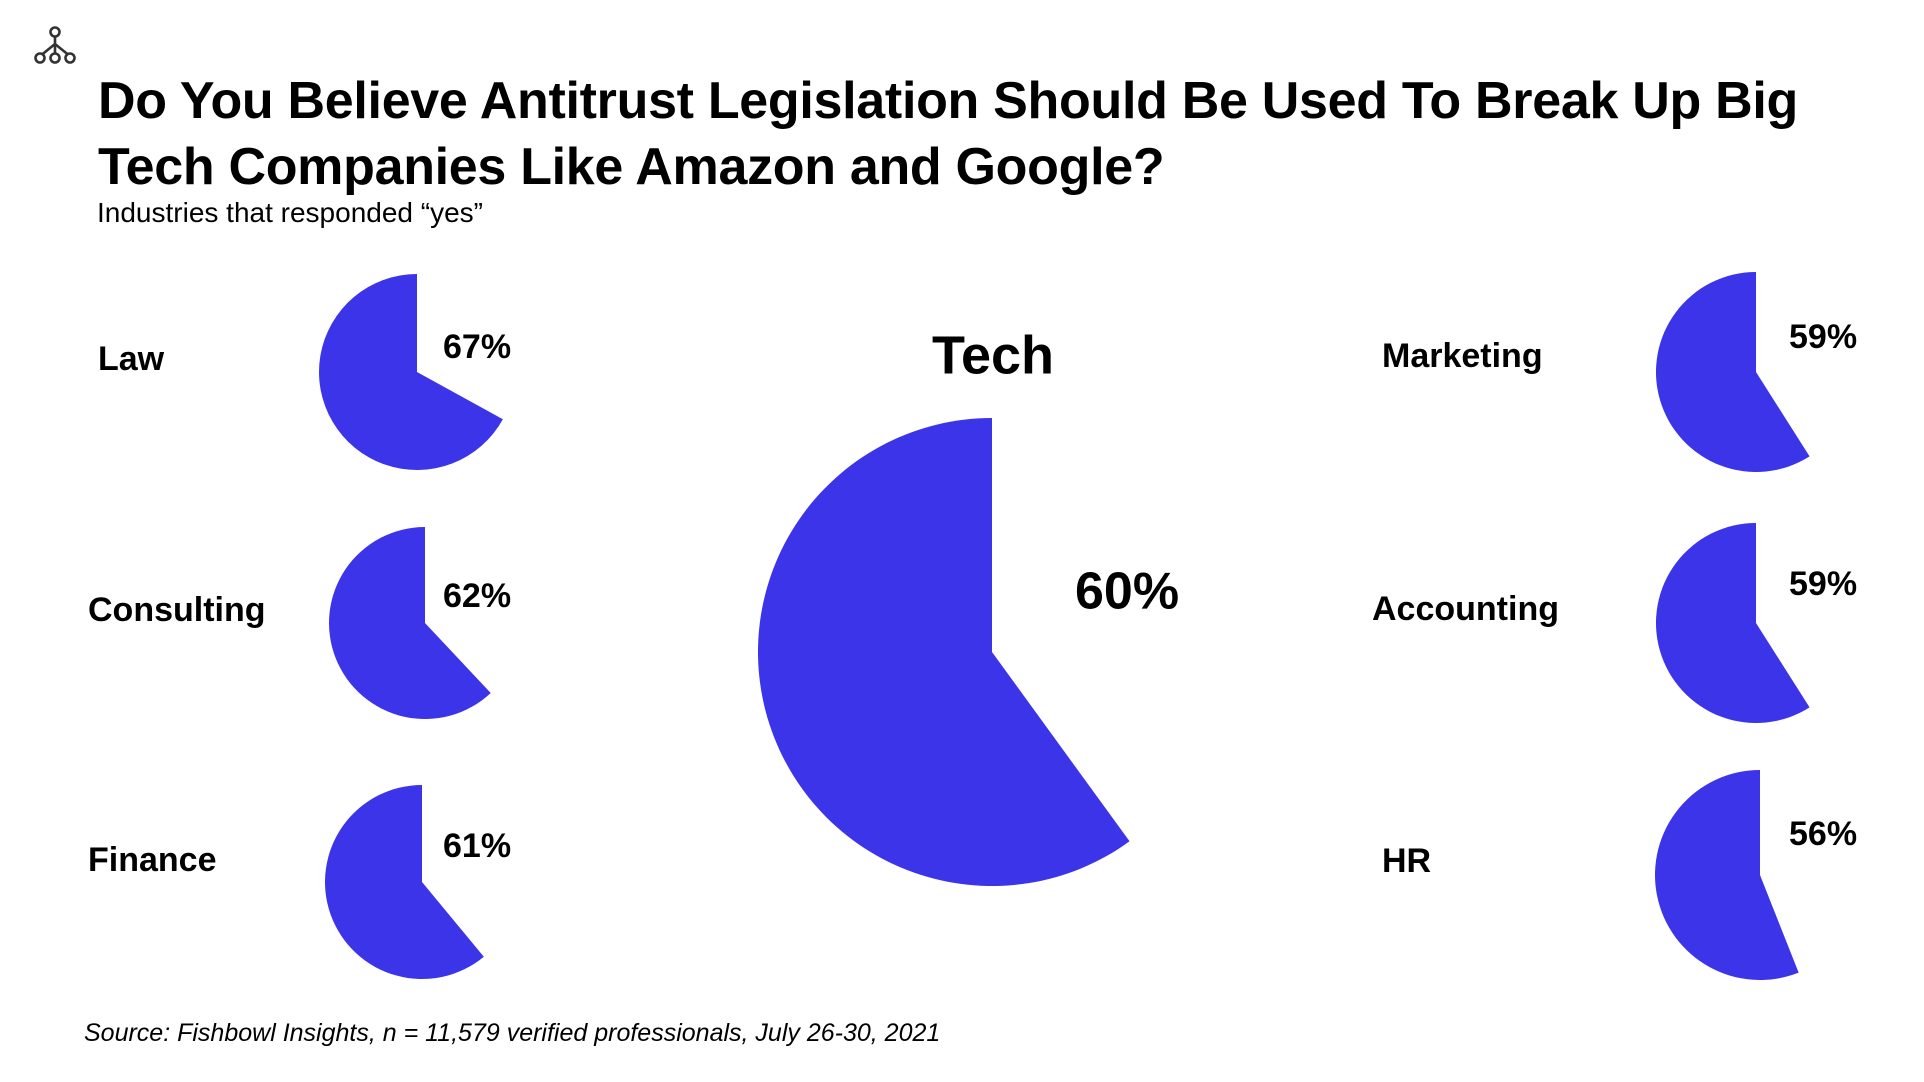 The height and width of the screenshot is (1082, 1924). Describe the element at coordinates (131, 359) in the screenshot. I see `category-label-law: Law` at that location.